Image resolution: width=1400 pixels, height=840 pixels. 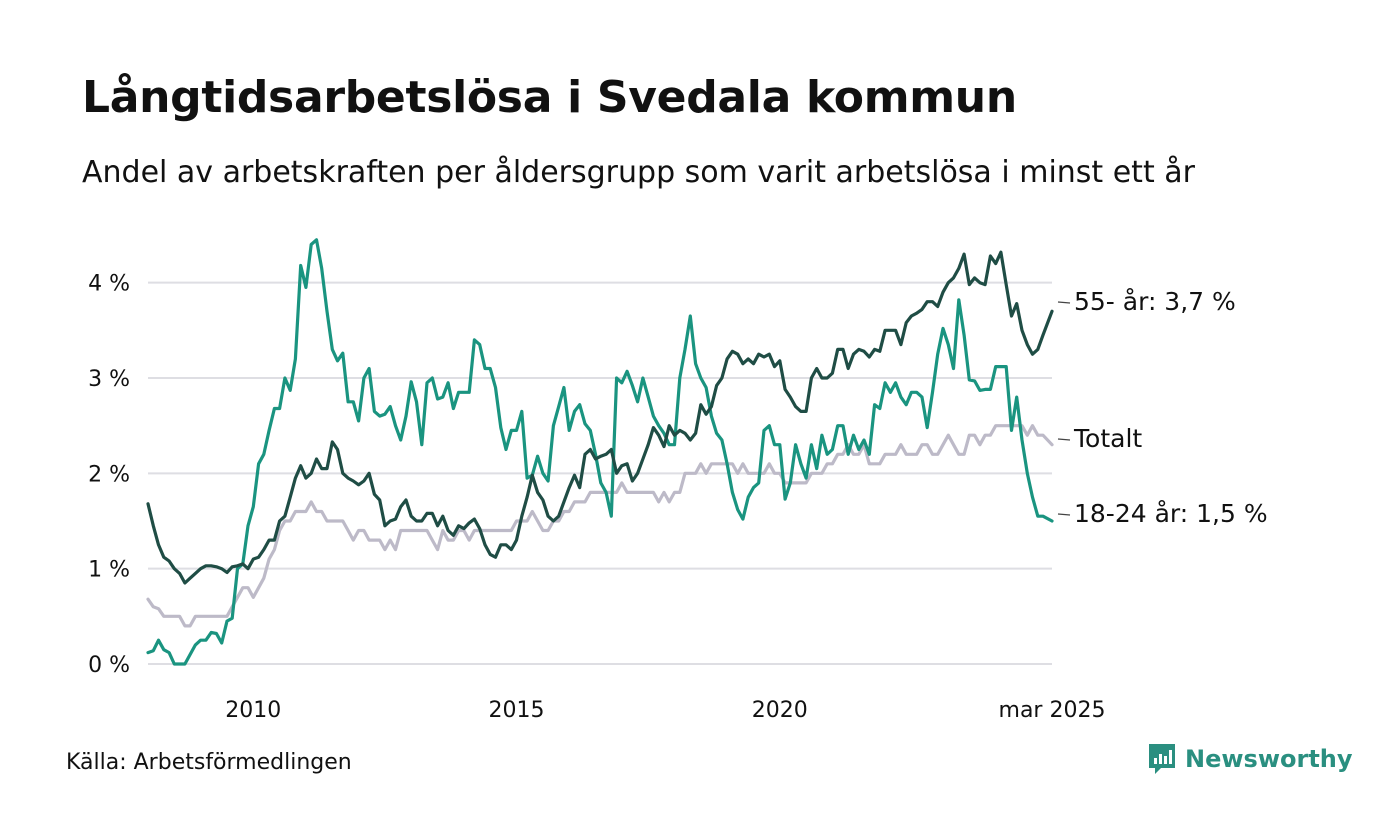 I want to click on chart-title: Långtidsarbetslösa i Svedala kommun, so click(x=549, y=97).